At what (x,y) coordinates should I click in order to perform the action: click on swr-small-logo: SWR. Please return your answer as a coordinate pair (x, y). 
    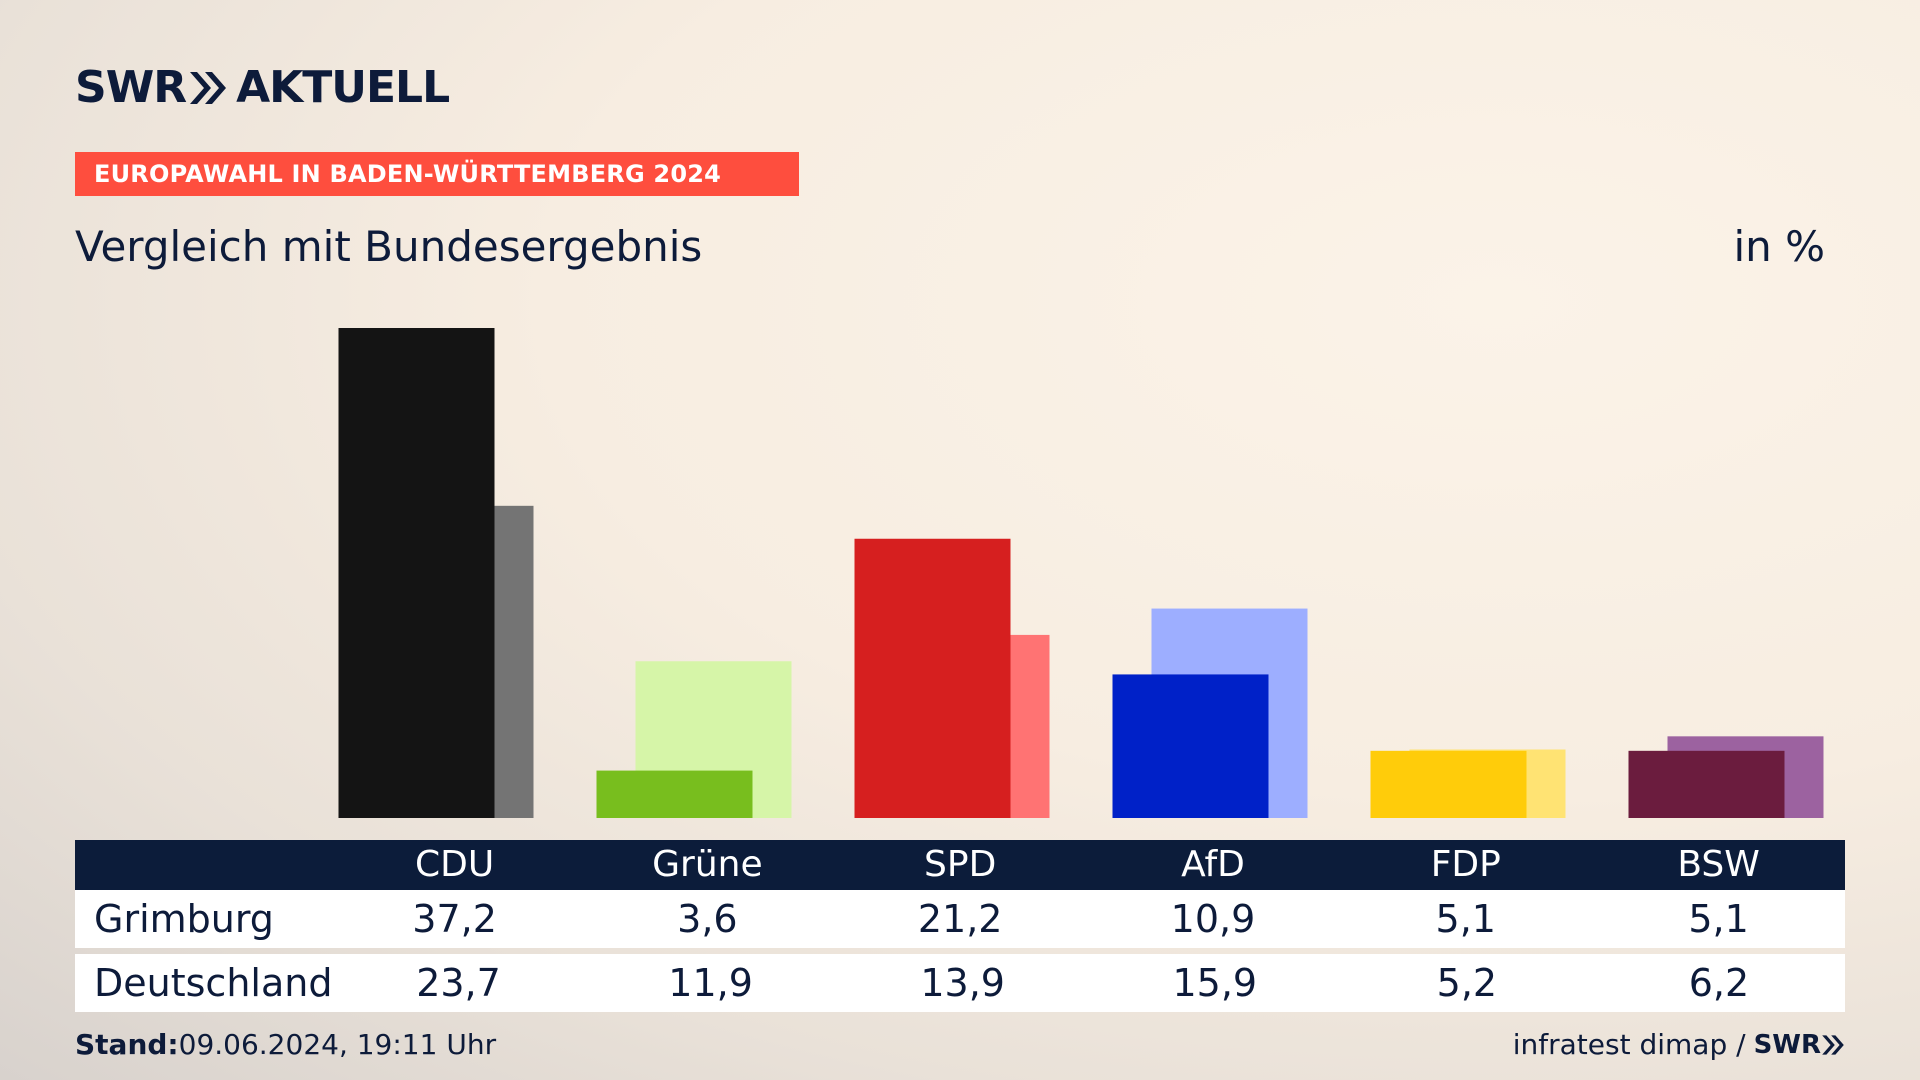
    Looking at the image, I should click on (1799, 1045).